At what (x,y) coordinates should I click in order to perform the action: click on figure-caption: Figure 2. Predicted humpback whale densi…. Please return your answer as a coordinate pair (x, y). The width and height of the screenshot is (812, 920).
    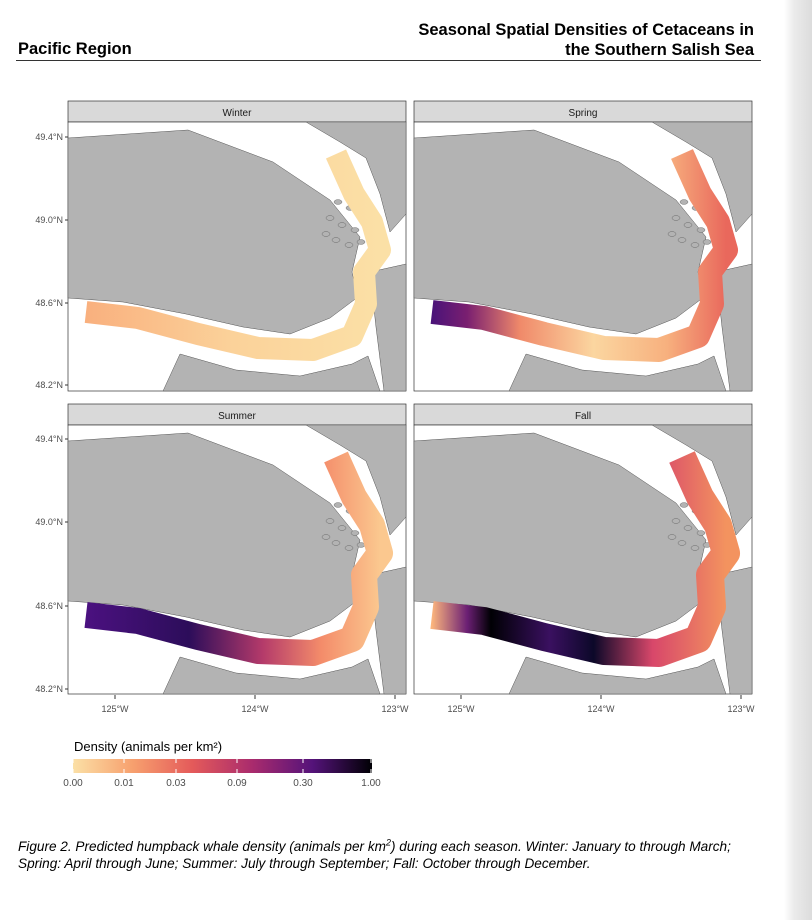
    Looking at the image, I should click on (388, 854).